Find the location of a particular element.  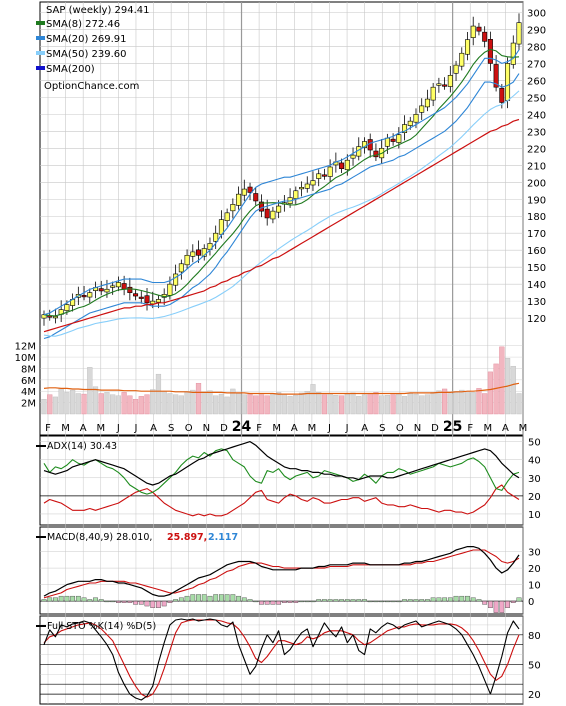

price-tick-label: 180 is located at coordinates (536, 217).